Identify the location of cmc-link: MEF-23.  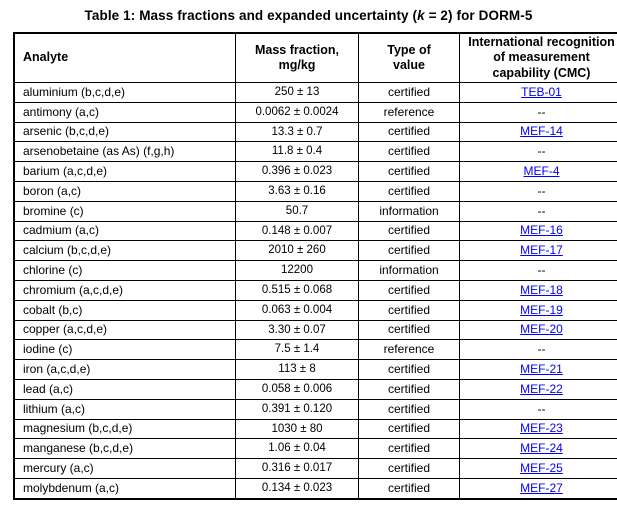
(541, 428).